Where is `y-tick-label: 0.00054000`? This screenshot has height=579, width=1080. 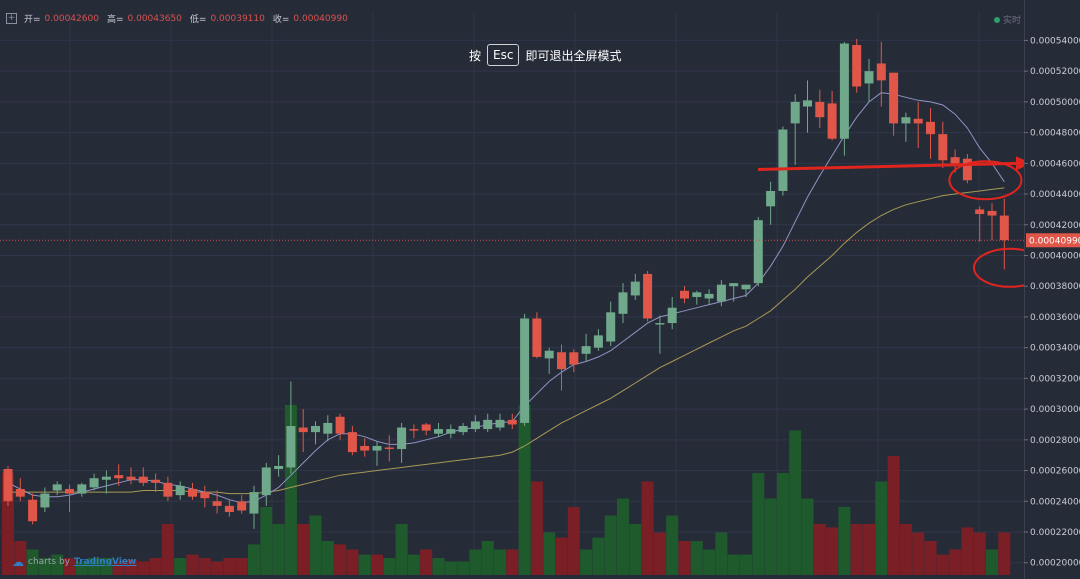 y-tick-label: 0.00054000 is located at coordinates (1055, 41).